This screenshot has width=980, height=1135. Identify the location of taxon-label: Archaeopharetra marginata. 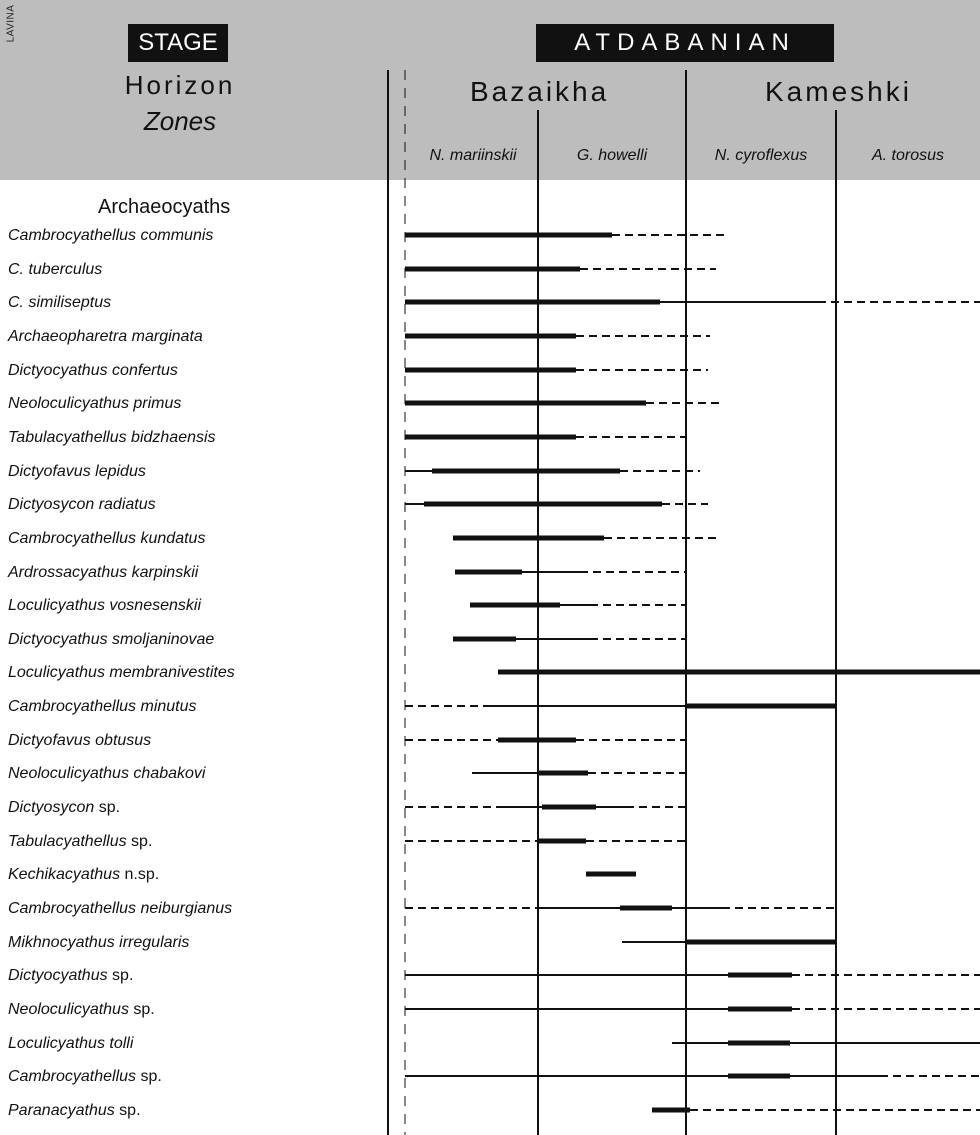
(105, 336).